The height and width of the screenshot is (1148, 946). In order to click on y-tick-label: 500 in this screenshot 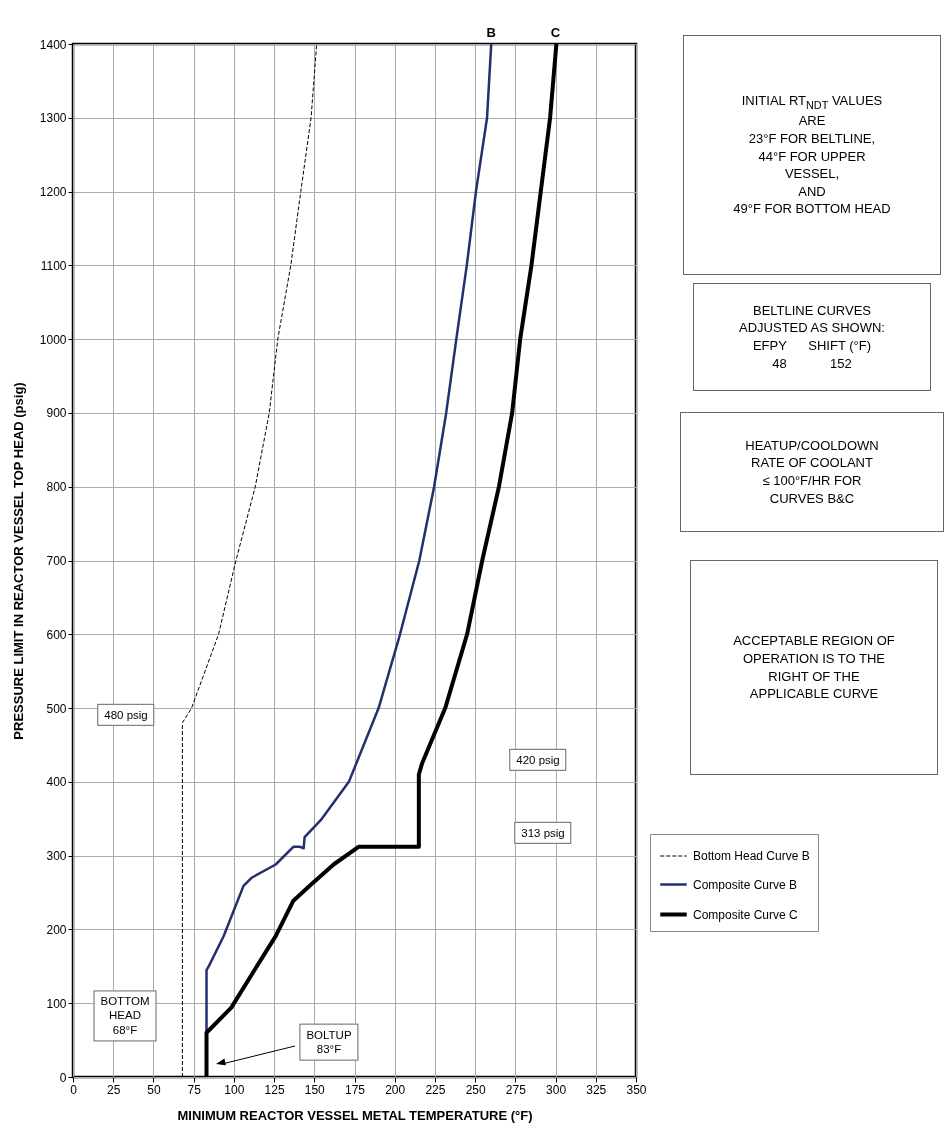, I will do `click(56, 708)`.